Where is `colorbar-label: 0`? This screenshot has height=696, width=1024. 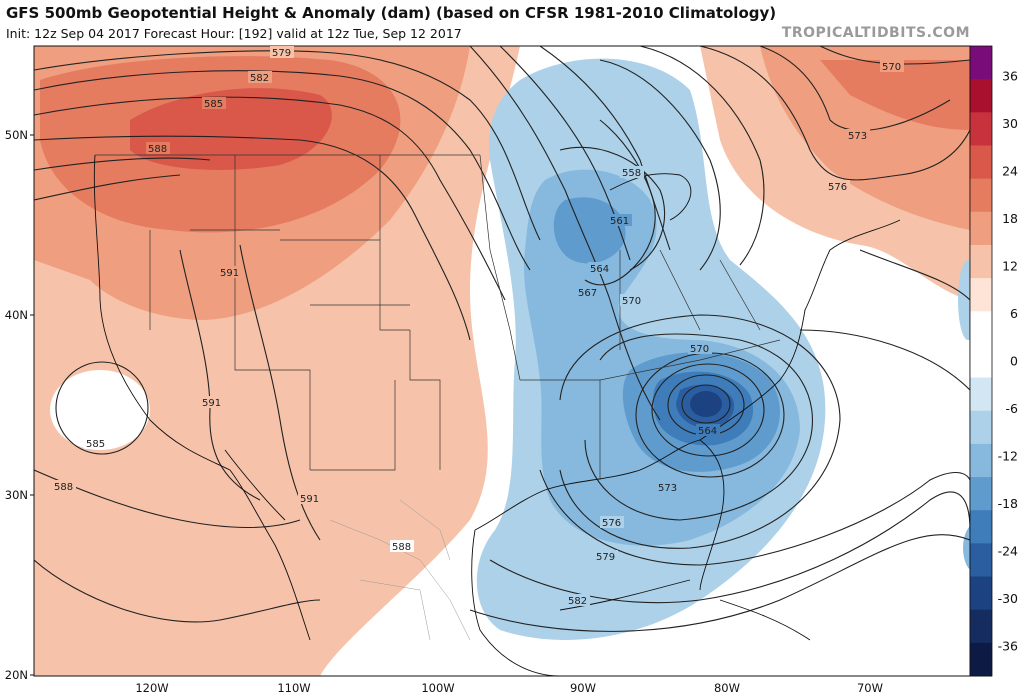 colorbar-label: 0 is located at coordinates (1014, 361).